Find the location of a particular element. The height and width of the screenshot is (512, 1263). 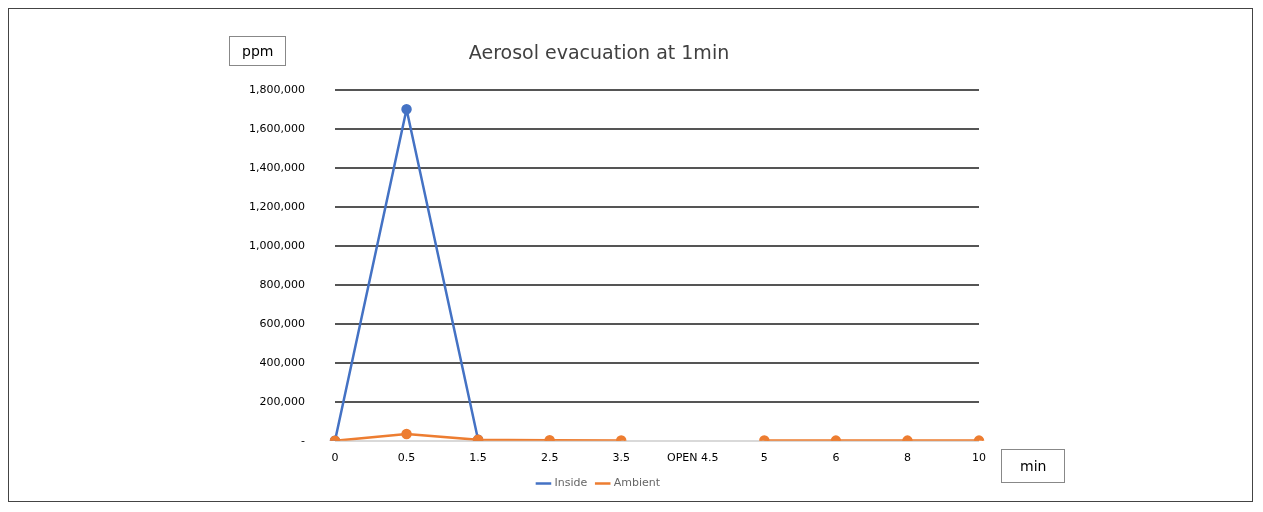

x-tick-label: OPEN 4.5 is located at coordinates (693, 458).